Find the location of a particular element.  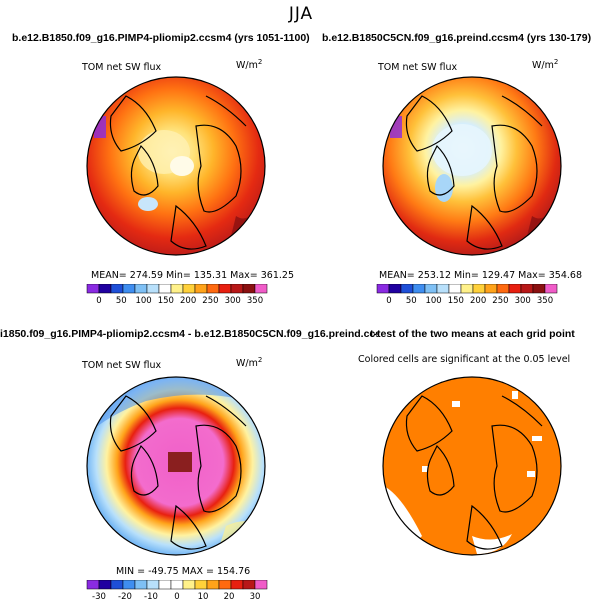

panel2-variable-label: TOM net SW flux is located at coordinates (418, 67).